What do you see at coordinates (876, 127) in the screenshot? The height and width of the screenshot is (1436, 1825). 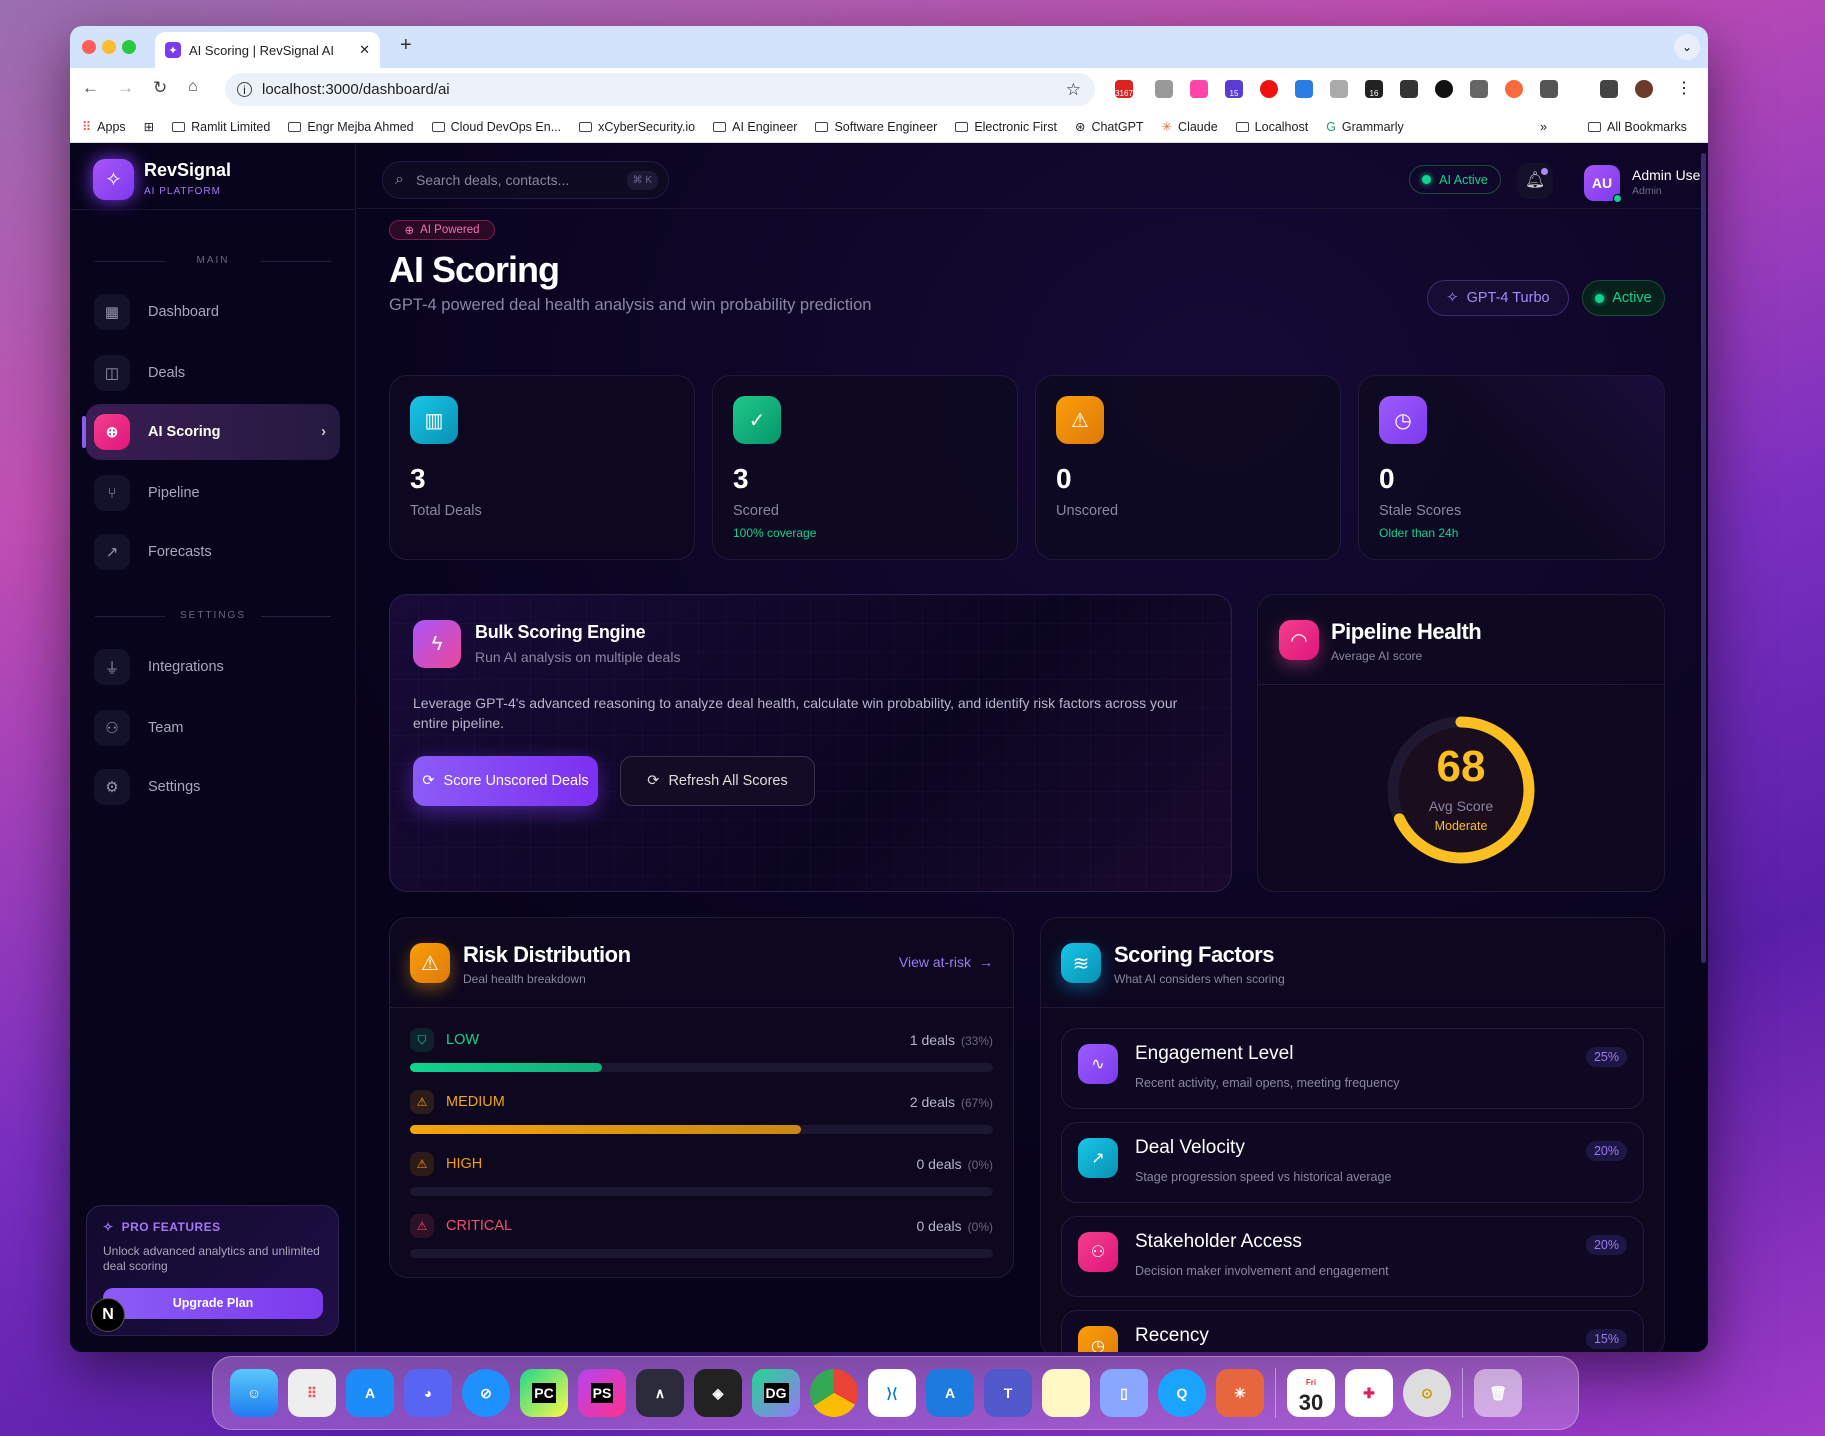 I see `bookmark-folder: Software Engineer` at bounding box center [876, 127].